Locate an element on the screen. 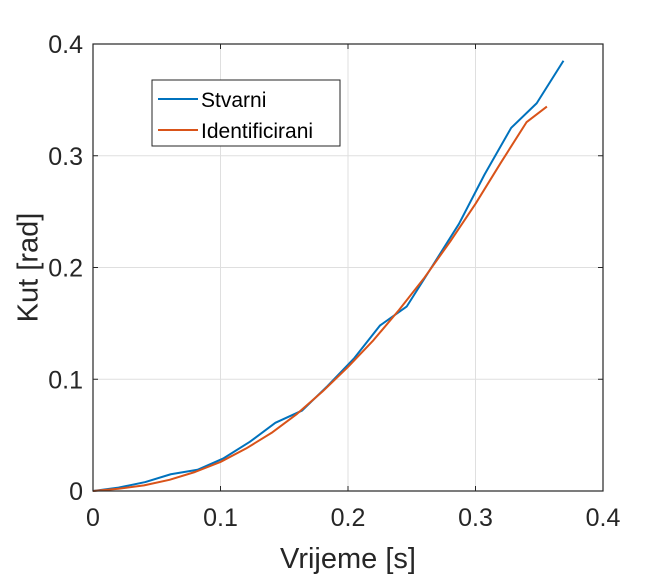  legend: Stvarni Identificirani is located at coordinates (246, 113).